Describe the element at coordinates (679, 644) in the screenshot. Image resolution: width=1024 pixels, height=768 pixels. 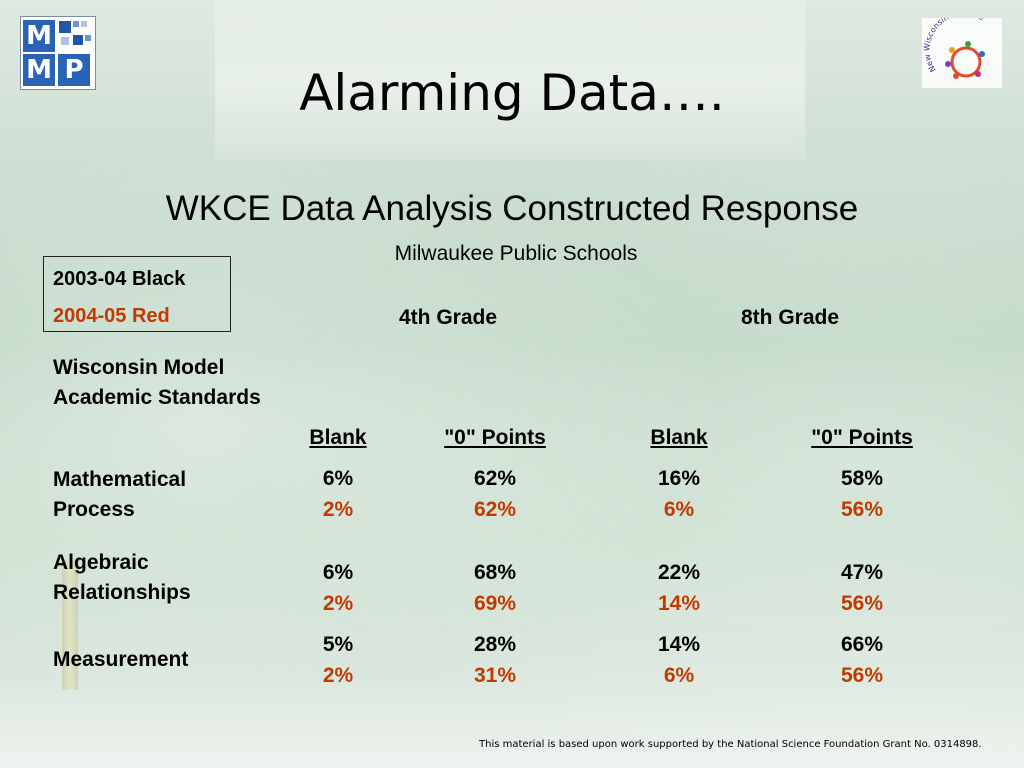
I see `cell-measurement-8th-blank-2003: 14%` at that location.